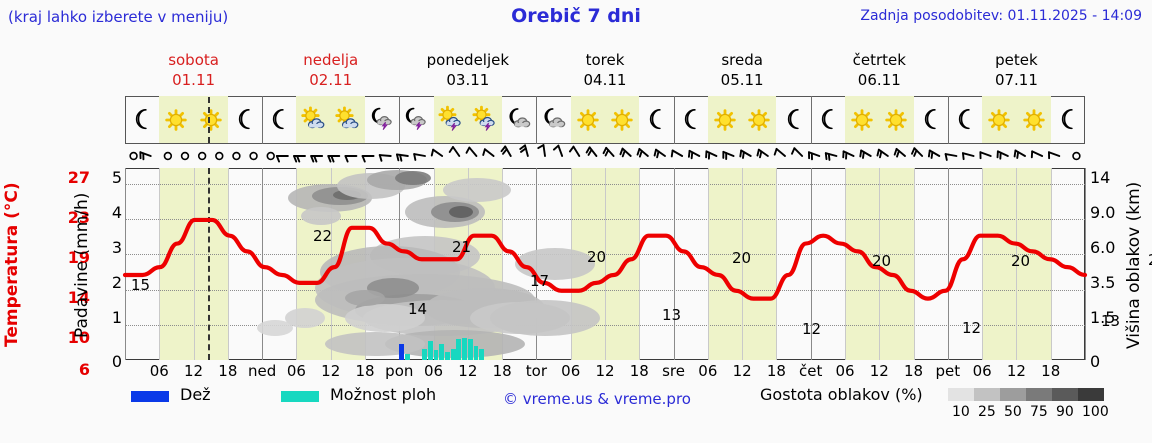 This screenshot has height=443, width=1152. Describe the element at coordinates (1016, 70) in the screenshot. I see `day-header-6: petek 07.11` at that location.